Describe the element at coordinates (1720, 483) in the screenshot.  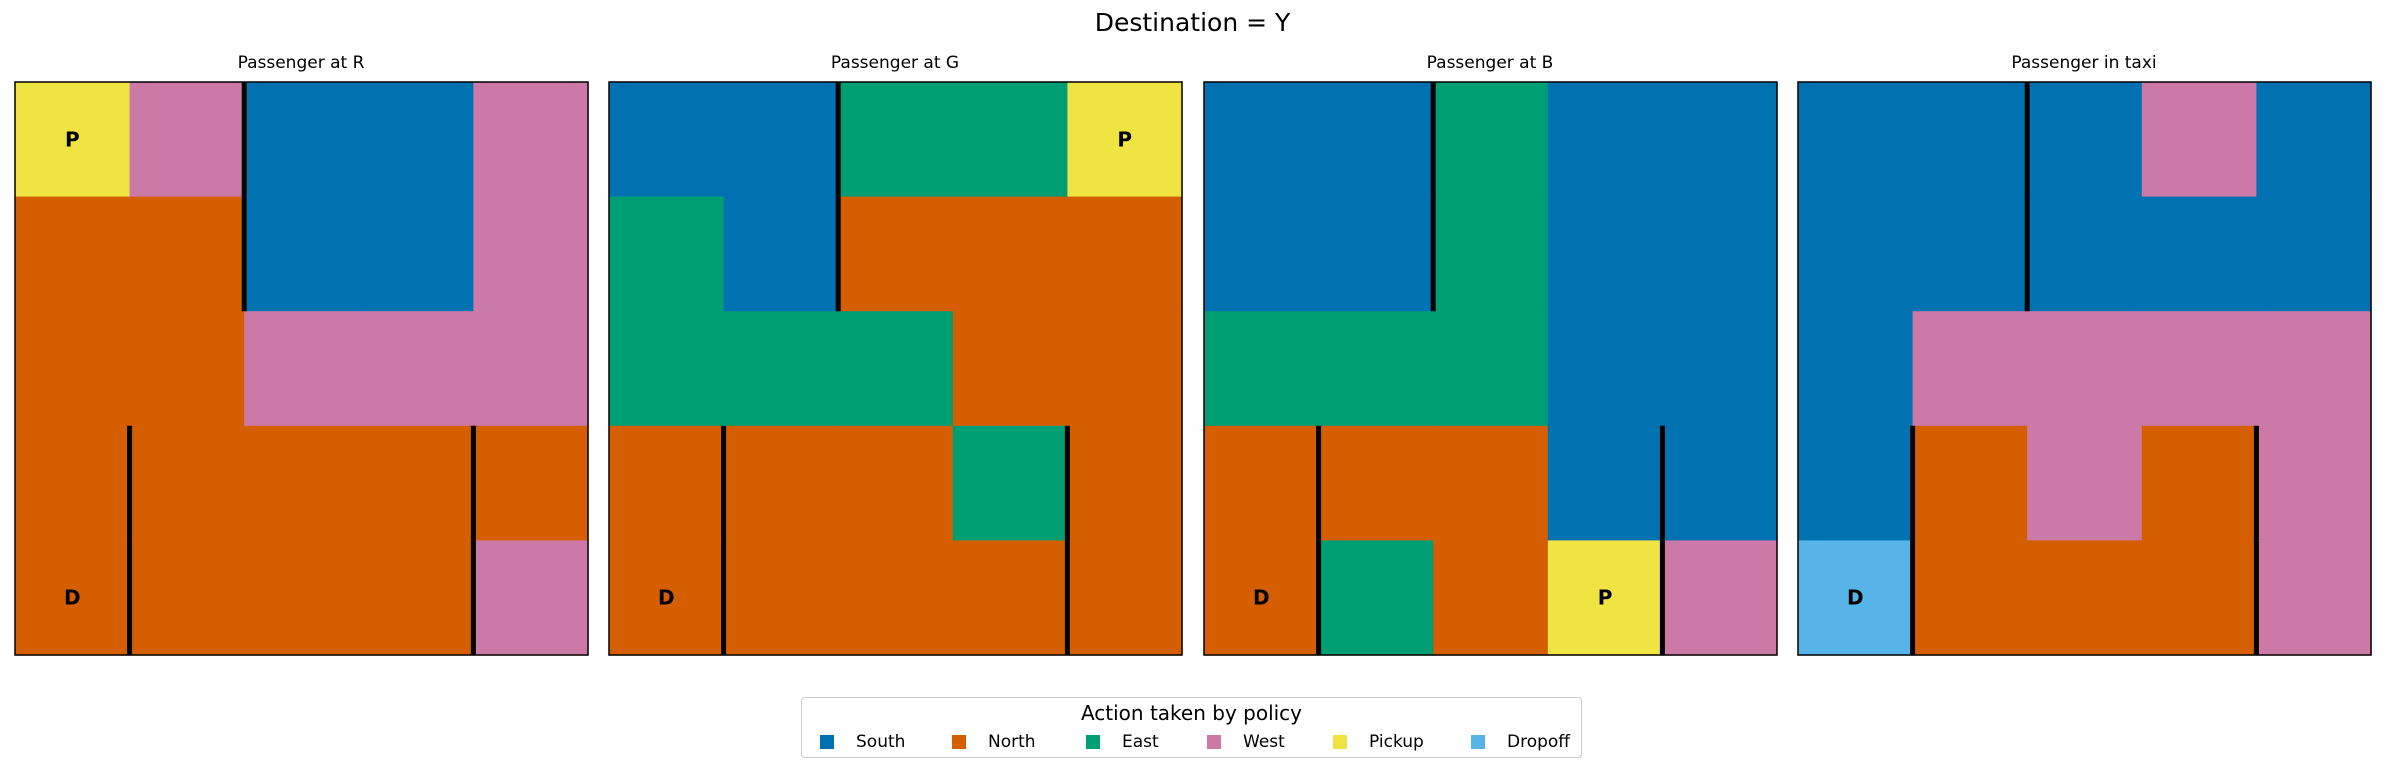
I see `heatmap-cell-3-r3-c4` at that location.